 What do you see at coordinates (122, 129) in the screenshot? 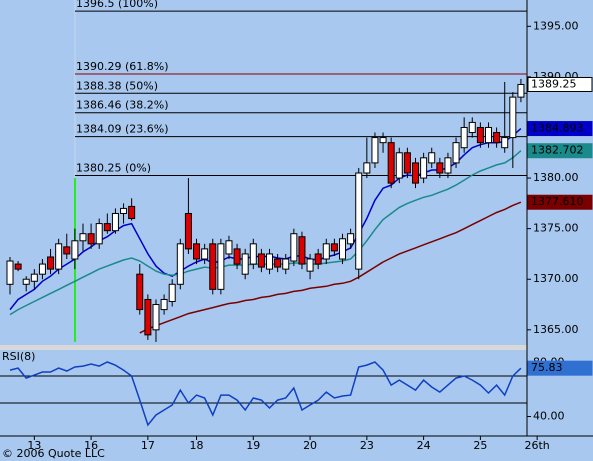
I see `fib-label: 1384.09 (23.6%)` at bounding box center [122, 129].